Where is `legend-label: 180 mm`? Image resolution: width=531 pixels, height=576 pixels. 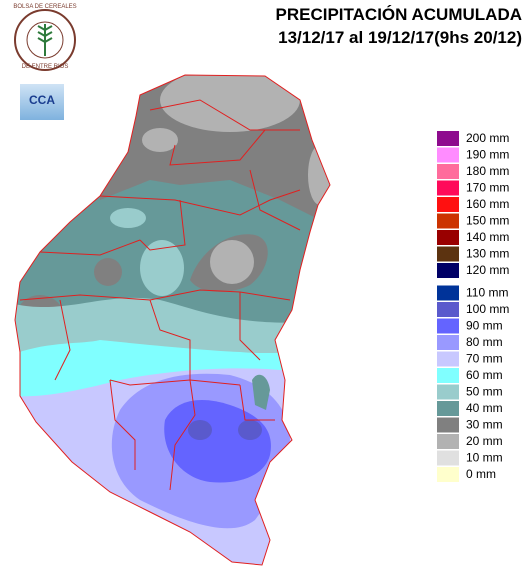
legend-label: 180 mm is located at coordinates (487, 171).